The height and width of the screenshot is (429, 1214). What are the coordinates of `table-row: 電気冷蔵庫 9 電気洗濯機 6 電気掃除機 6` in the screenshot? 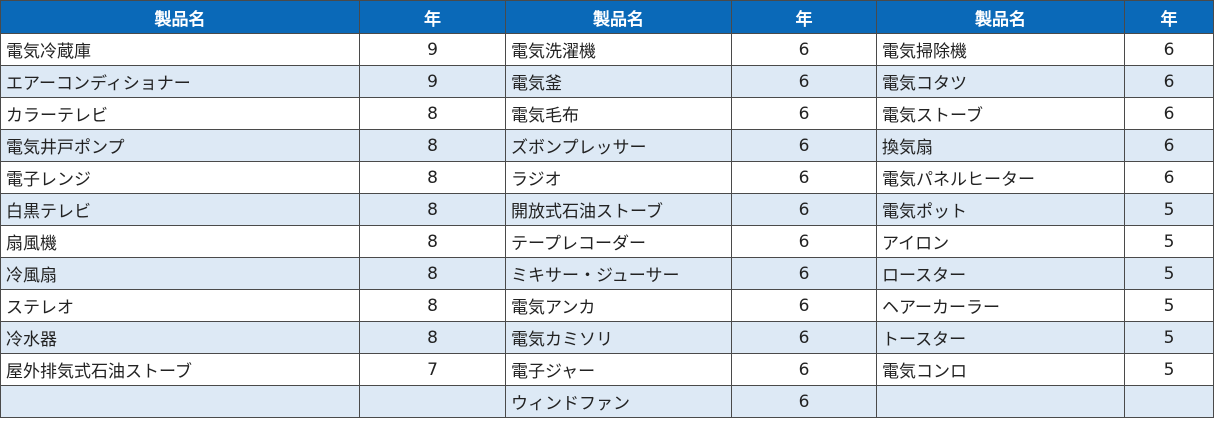 It's located at (607, 49).